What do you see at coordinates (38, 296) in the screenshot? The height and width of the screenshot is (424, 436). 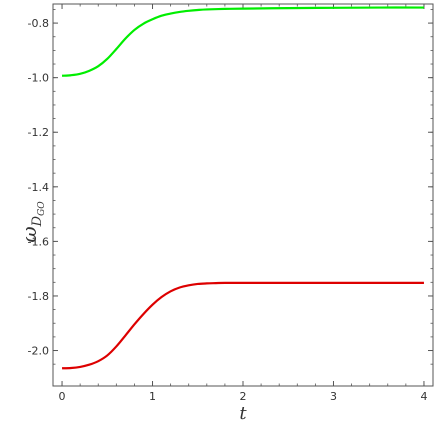 I see `y-tick-label: -1.8` at bounding box center [38, 296].